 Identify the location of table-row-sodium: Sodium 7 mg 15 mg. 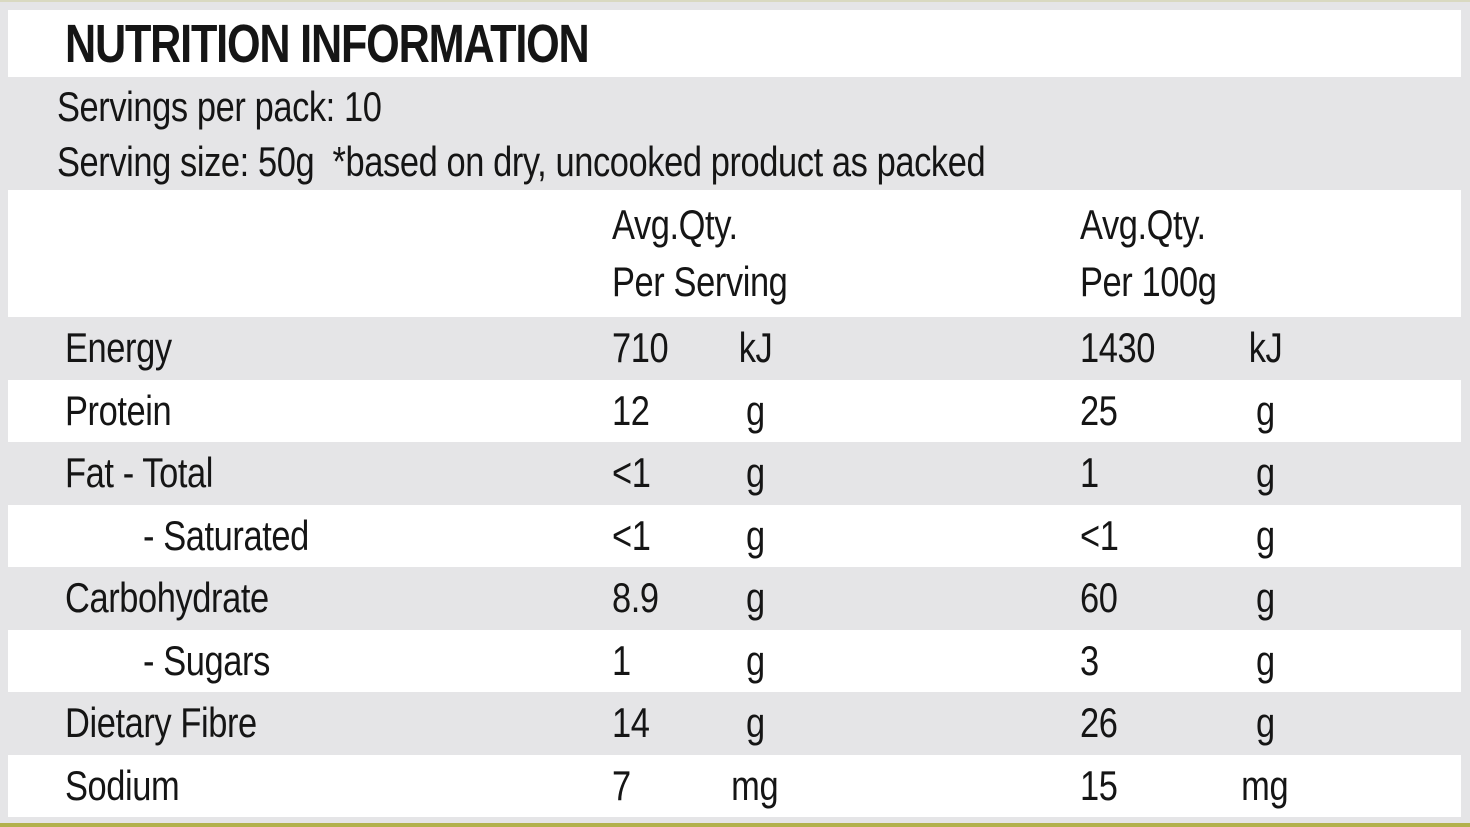
(734, 785).